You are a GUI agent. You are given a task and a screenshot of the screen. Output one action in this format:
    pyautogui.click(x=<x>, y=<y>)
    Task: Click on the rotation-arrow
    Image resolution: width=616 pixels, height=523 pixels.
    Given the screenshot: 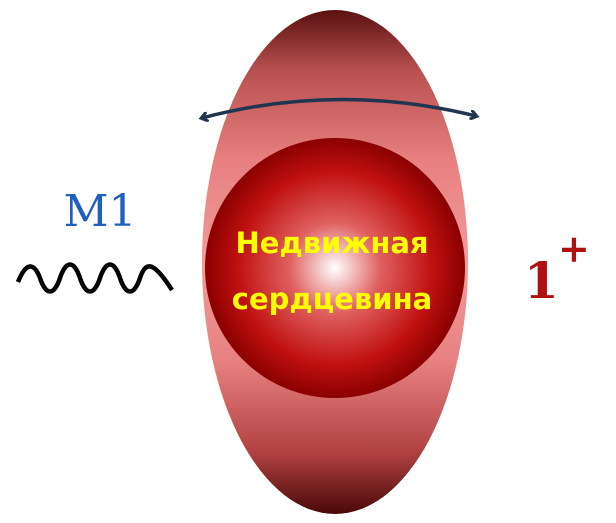 What is the action you would take?
    pyautogui.click(x=339, y=107)
    